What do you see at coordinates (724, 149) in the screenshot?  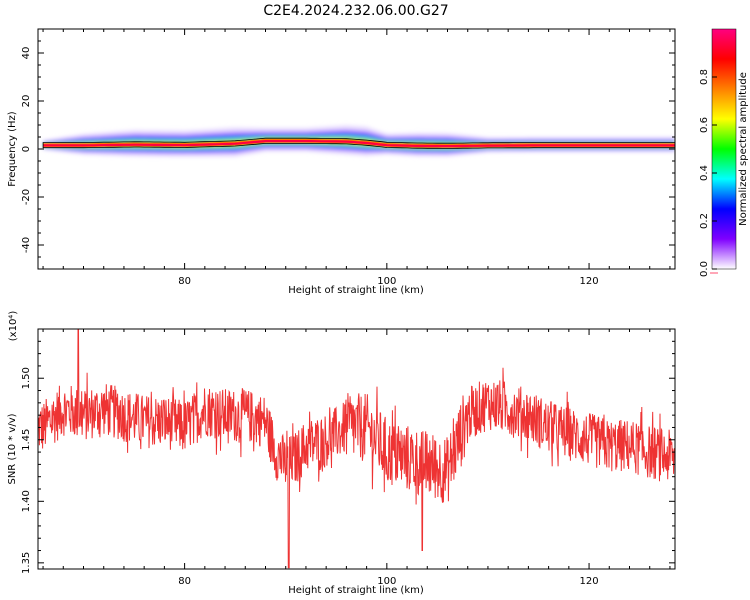 I see `colorbar-gradient` at bounding box center [724, 149].